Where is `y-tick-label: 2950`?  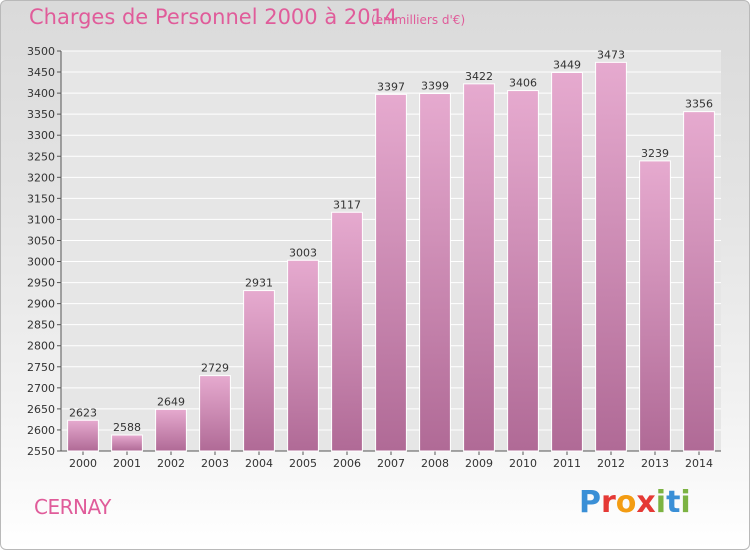 y-tick-label: 2950 is located at coordinates (41, 283).